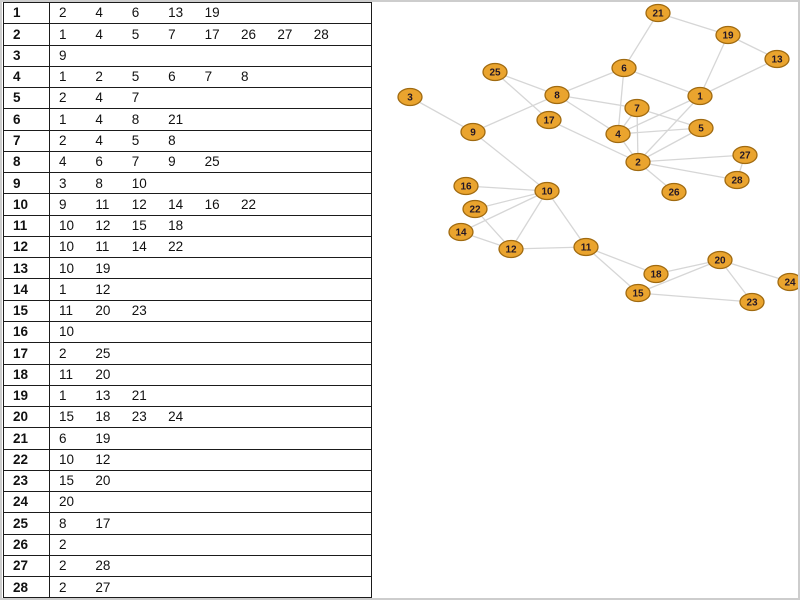  Describe the element at coordinates (176, 247) in the screenshot. I see `neighbor-value: 22` at that location.